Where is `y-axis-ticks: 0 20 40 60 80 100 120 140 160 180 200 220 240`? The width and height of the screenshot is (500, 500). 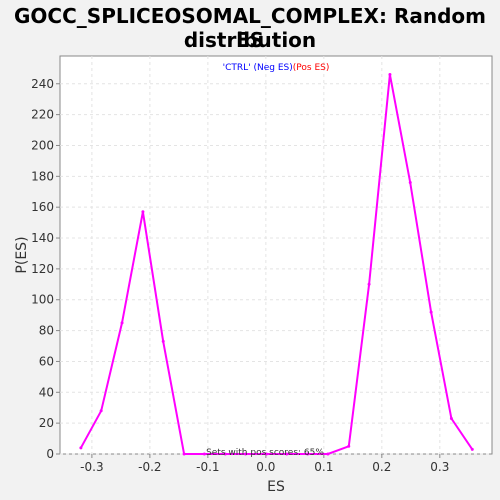 y-axis-ticks: 0 20 40 60 80 100 120 140 160 180 200 220 240 is located at coordinates (45, 269).